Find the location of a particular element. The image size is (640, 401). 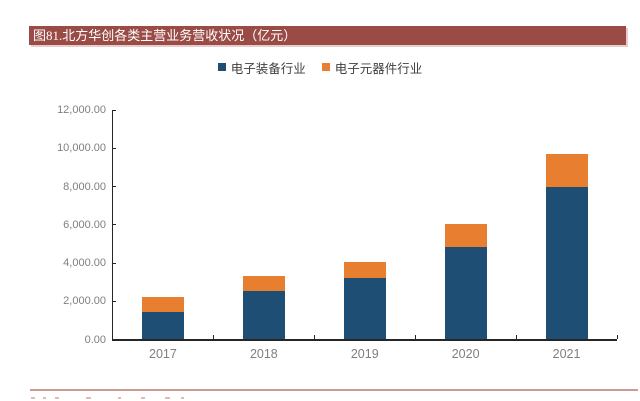

bottom-divider-line is located at coordinates (334, 390).